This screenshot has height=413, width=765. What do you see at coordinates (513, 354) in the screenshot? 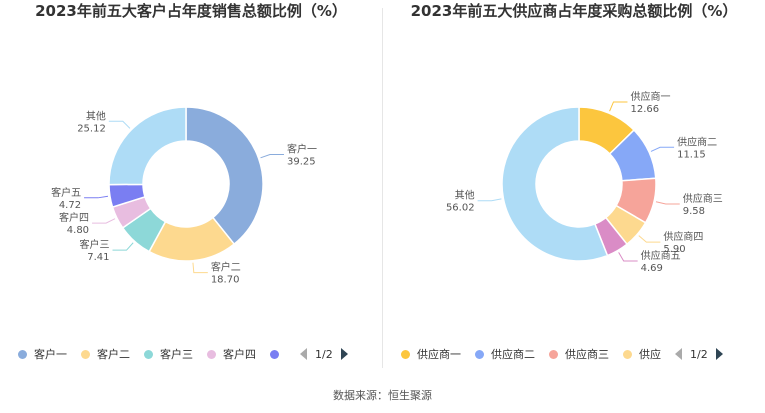
I see `legend-label: 供应商二` at bounding box center [513, 354].